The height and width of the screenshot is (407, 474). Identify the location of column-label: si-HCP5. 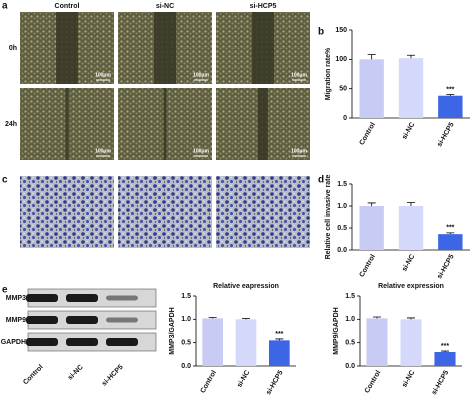
(263, 6).